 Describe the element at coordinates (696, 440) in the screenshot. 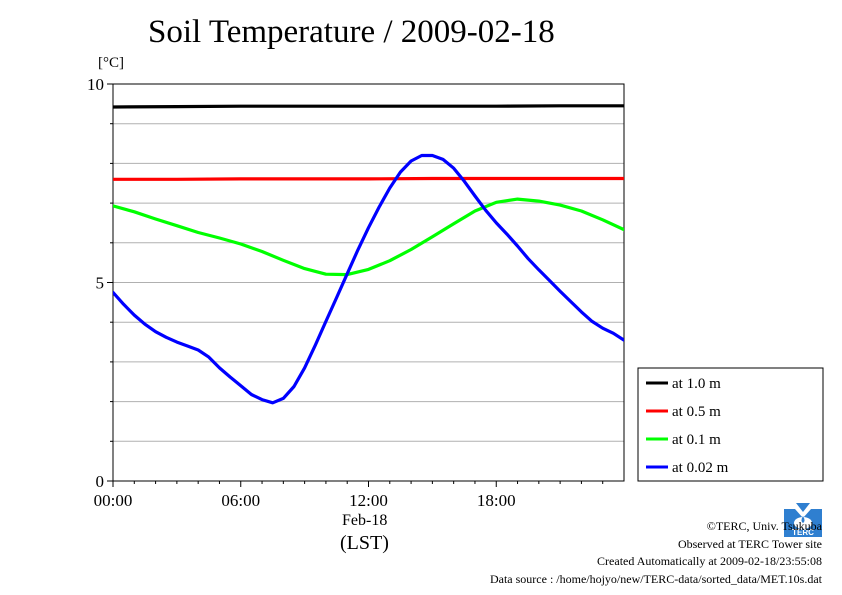

I see `legend-label: at 0.1 m` at that location.